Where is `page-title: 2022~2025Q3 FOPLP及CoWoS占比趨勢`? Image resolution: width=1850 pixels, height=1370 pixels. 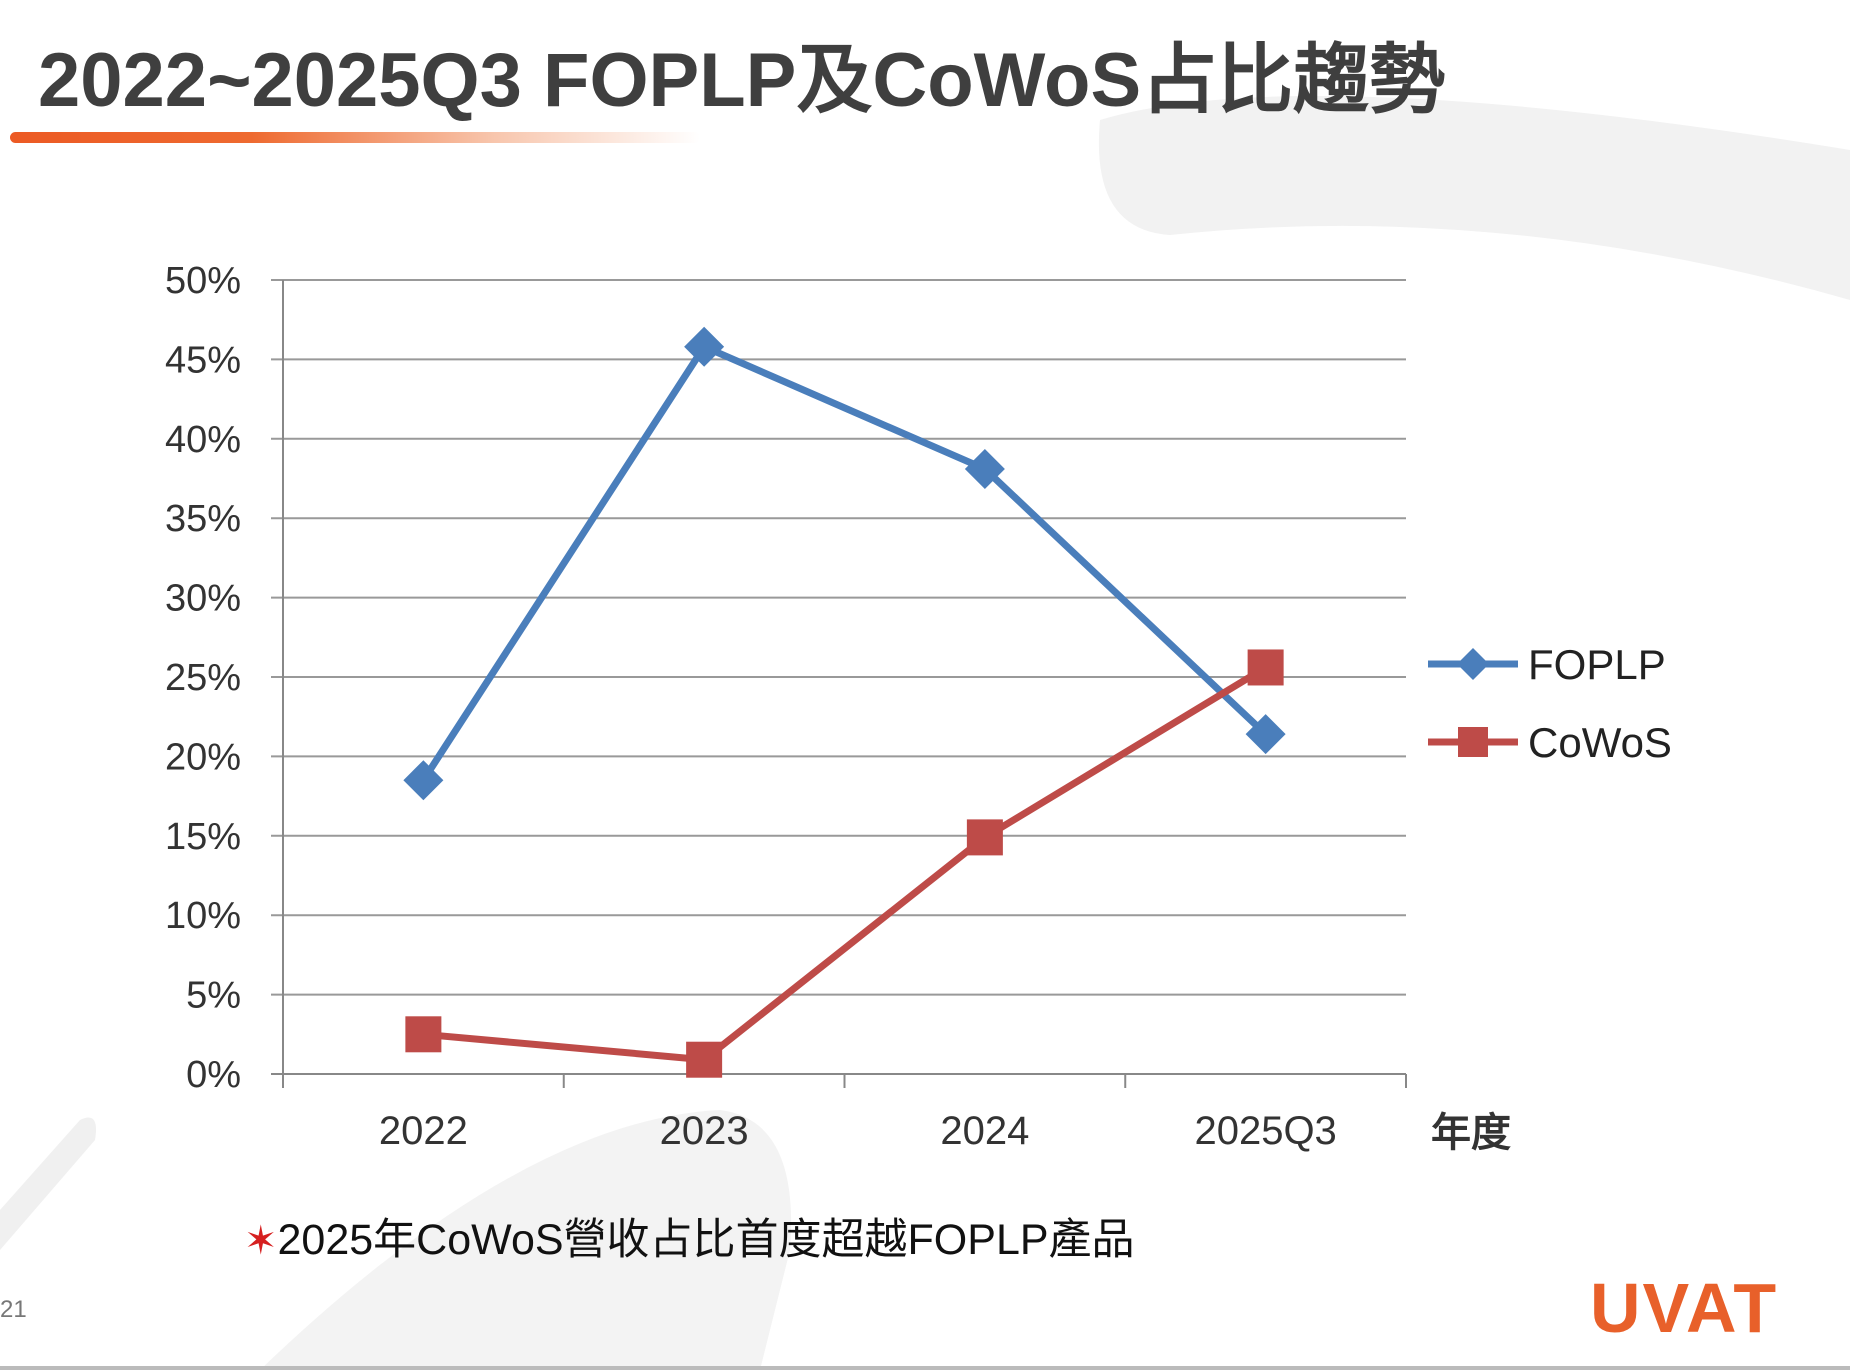 page-title: 2022~2025Q3 FOPLP及CoWoS占比趨勢 is located at coordinates (742, 80).